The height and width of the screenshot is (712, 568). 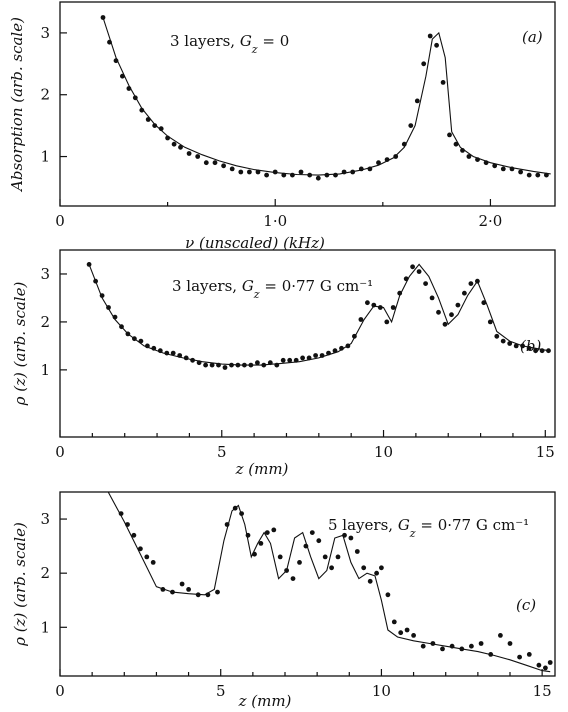 What do you see at coordinates (45, 274) in the screenshot?
I see `y-tick-label: 3` at bounding box center [45, 274].